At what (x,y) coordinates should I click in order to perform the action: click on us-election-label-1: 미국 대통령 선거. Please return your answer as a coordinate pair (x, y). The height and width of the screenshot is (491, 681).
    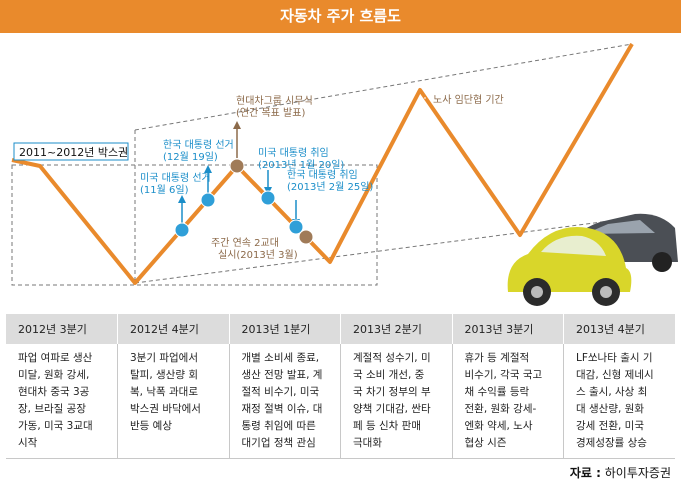
    Looking at the image, I should click on (175, 178).